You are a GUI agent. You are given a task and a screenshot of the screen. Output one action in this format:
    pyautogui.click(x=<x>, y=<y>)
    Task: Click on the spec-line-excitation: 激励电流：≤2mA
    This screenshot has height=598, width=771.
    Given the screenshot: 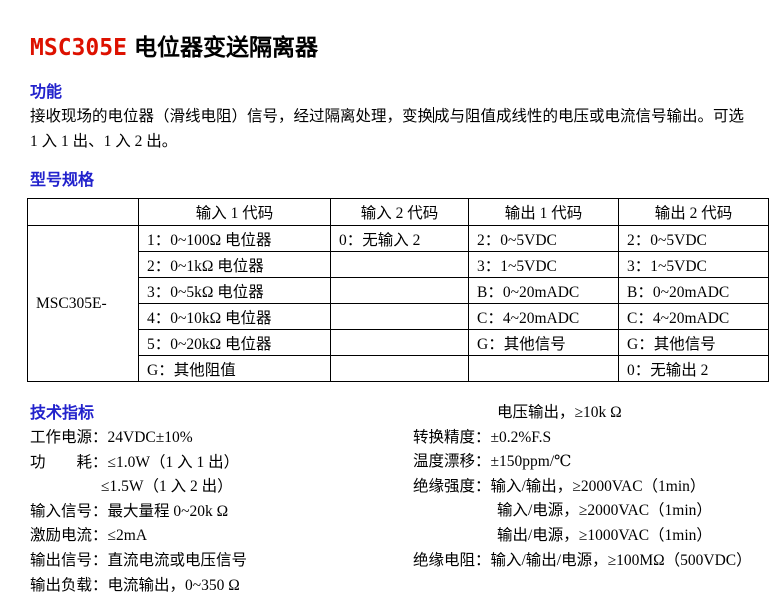 What is the action you would take?
    pyautogui.click(x=89, y=536)
    